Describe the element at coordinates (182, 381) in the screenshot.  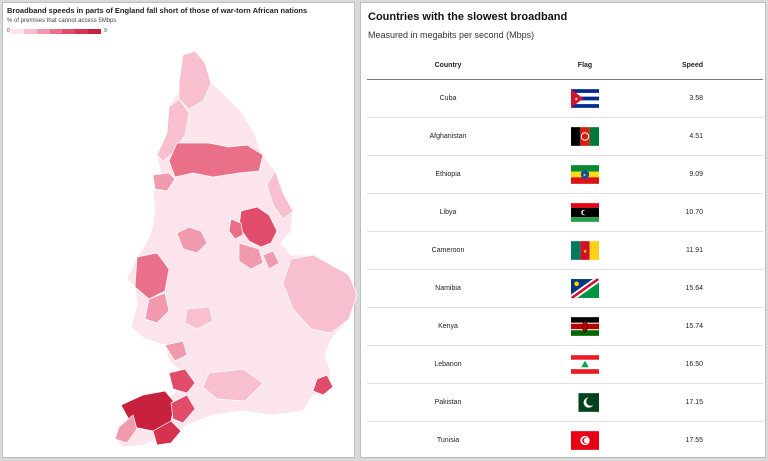
I see `map-region-somerset` at that location.